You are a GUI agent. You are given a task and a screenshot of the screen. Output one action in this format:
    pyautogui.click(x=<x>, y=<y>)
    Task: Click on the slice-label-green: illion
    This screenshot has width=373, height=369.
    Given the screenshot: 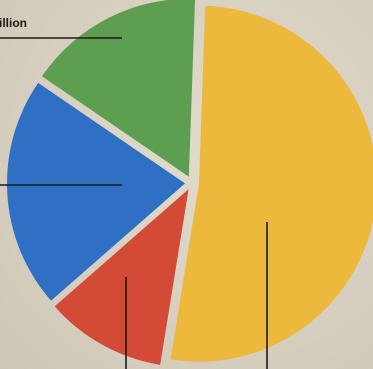 What is the action you would take?
    pyautogui.click(x=13, y=23)
    